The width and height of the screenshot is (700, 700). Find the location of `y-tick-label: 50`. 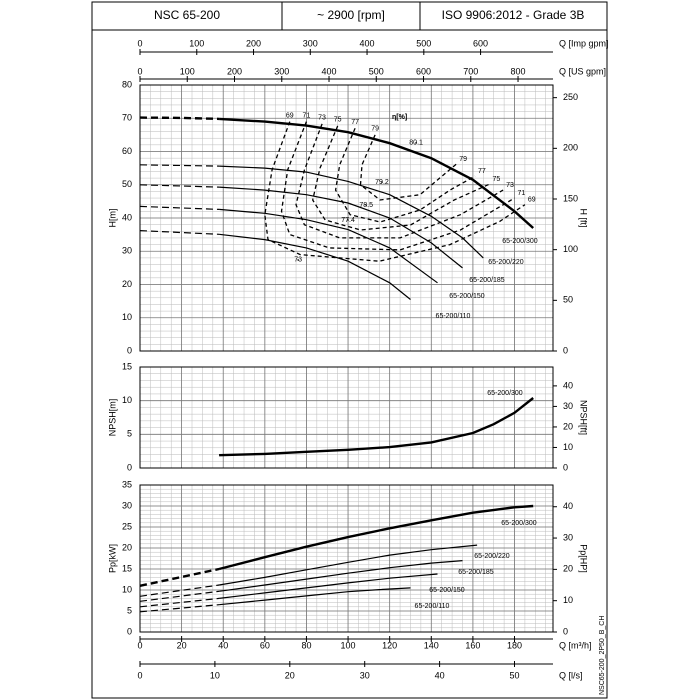

y-tick-label: 50 is located at coordinates (127, 184).